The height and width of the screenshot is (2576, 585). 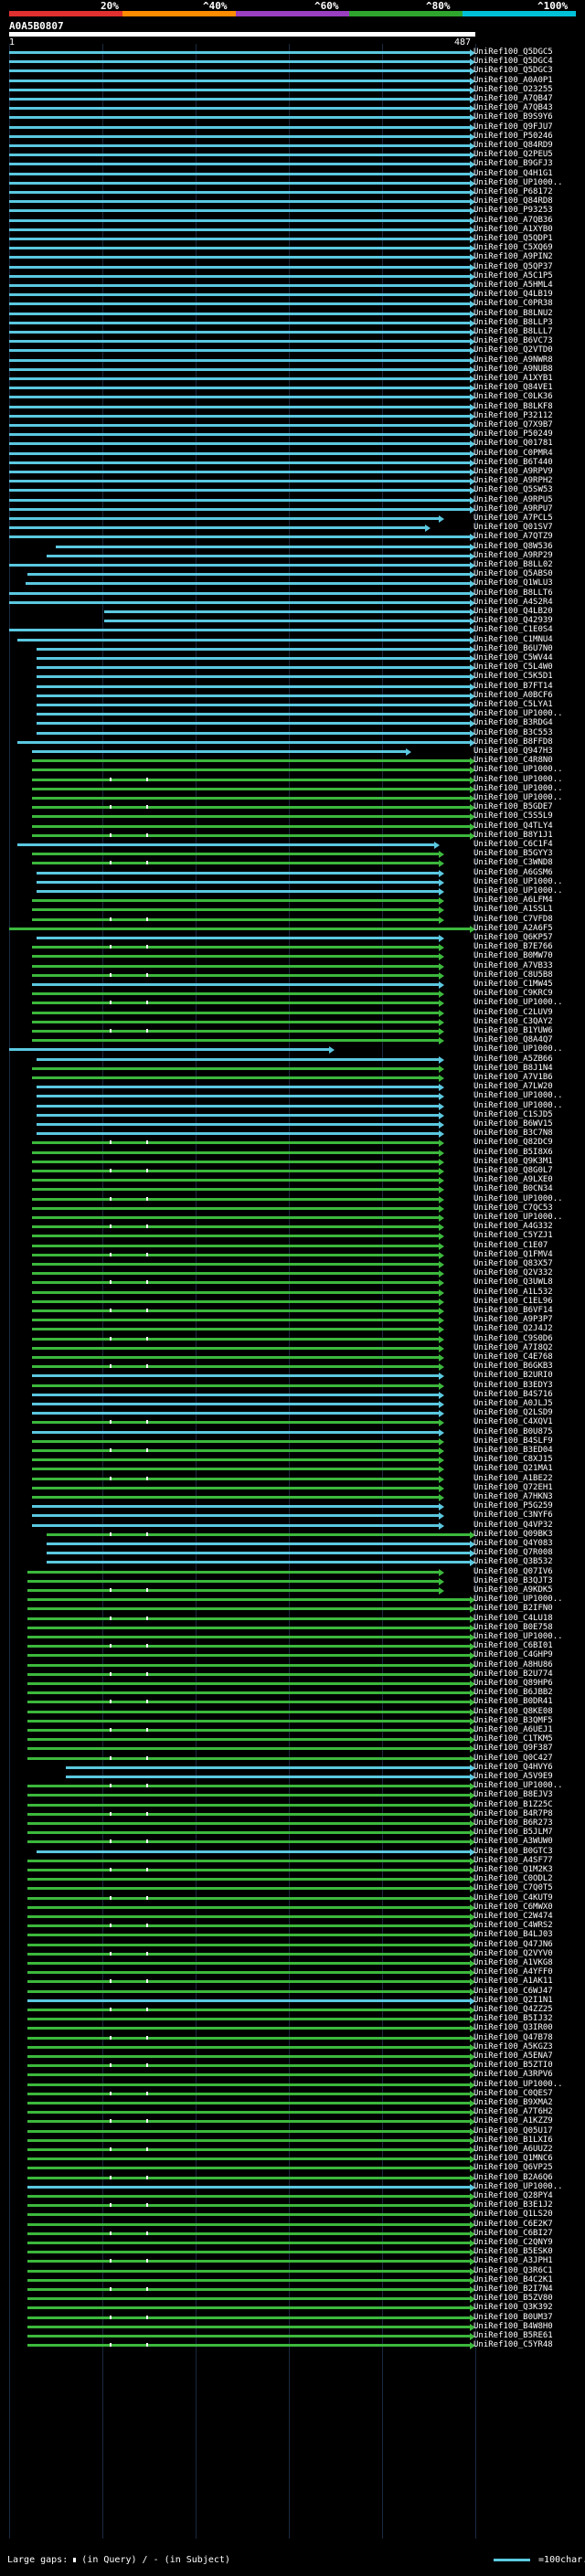 What do you see at coordinates (513, 2028) in the screenshot?
I see `hit-name-link: UniRef100_Q3IR00` at bounding box center [513, 2028].